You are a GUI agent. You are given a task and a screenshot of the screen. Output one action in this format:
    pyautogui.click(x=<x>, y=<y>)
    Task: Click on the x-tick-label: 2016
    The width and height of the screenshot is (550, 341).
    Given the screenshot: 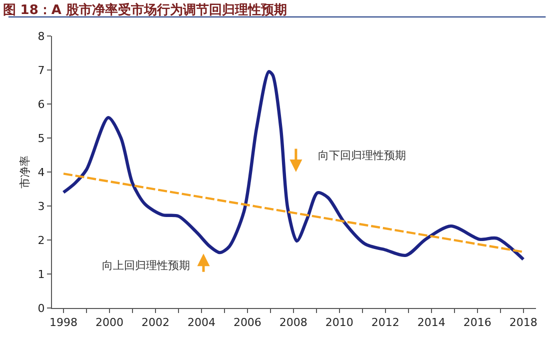 What is the action you would take?
    pyautogui.click(x=477, y=323)
    